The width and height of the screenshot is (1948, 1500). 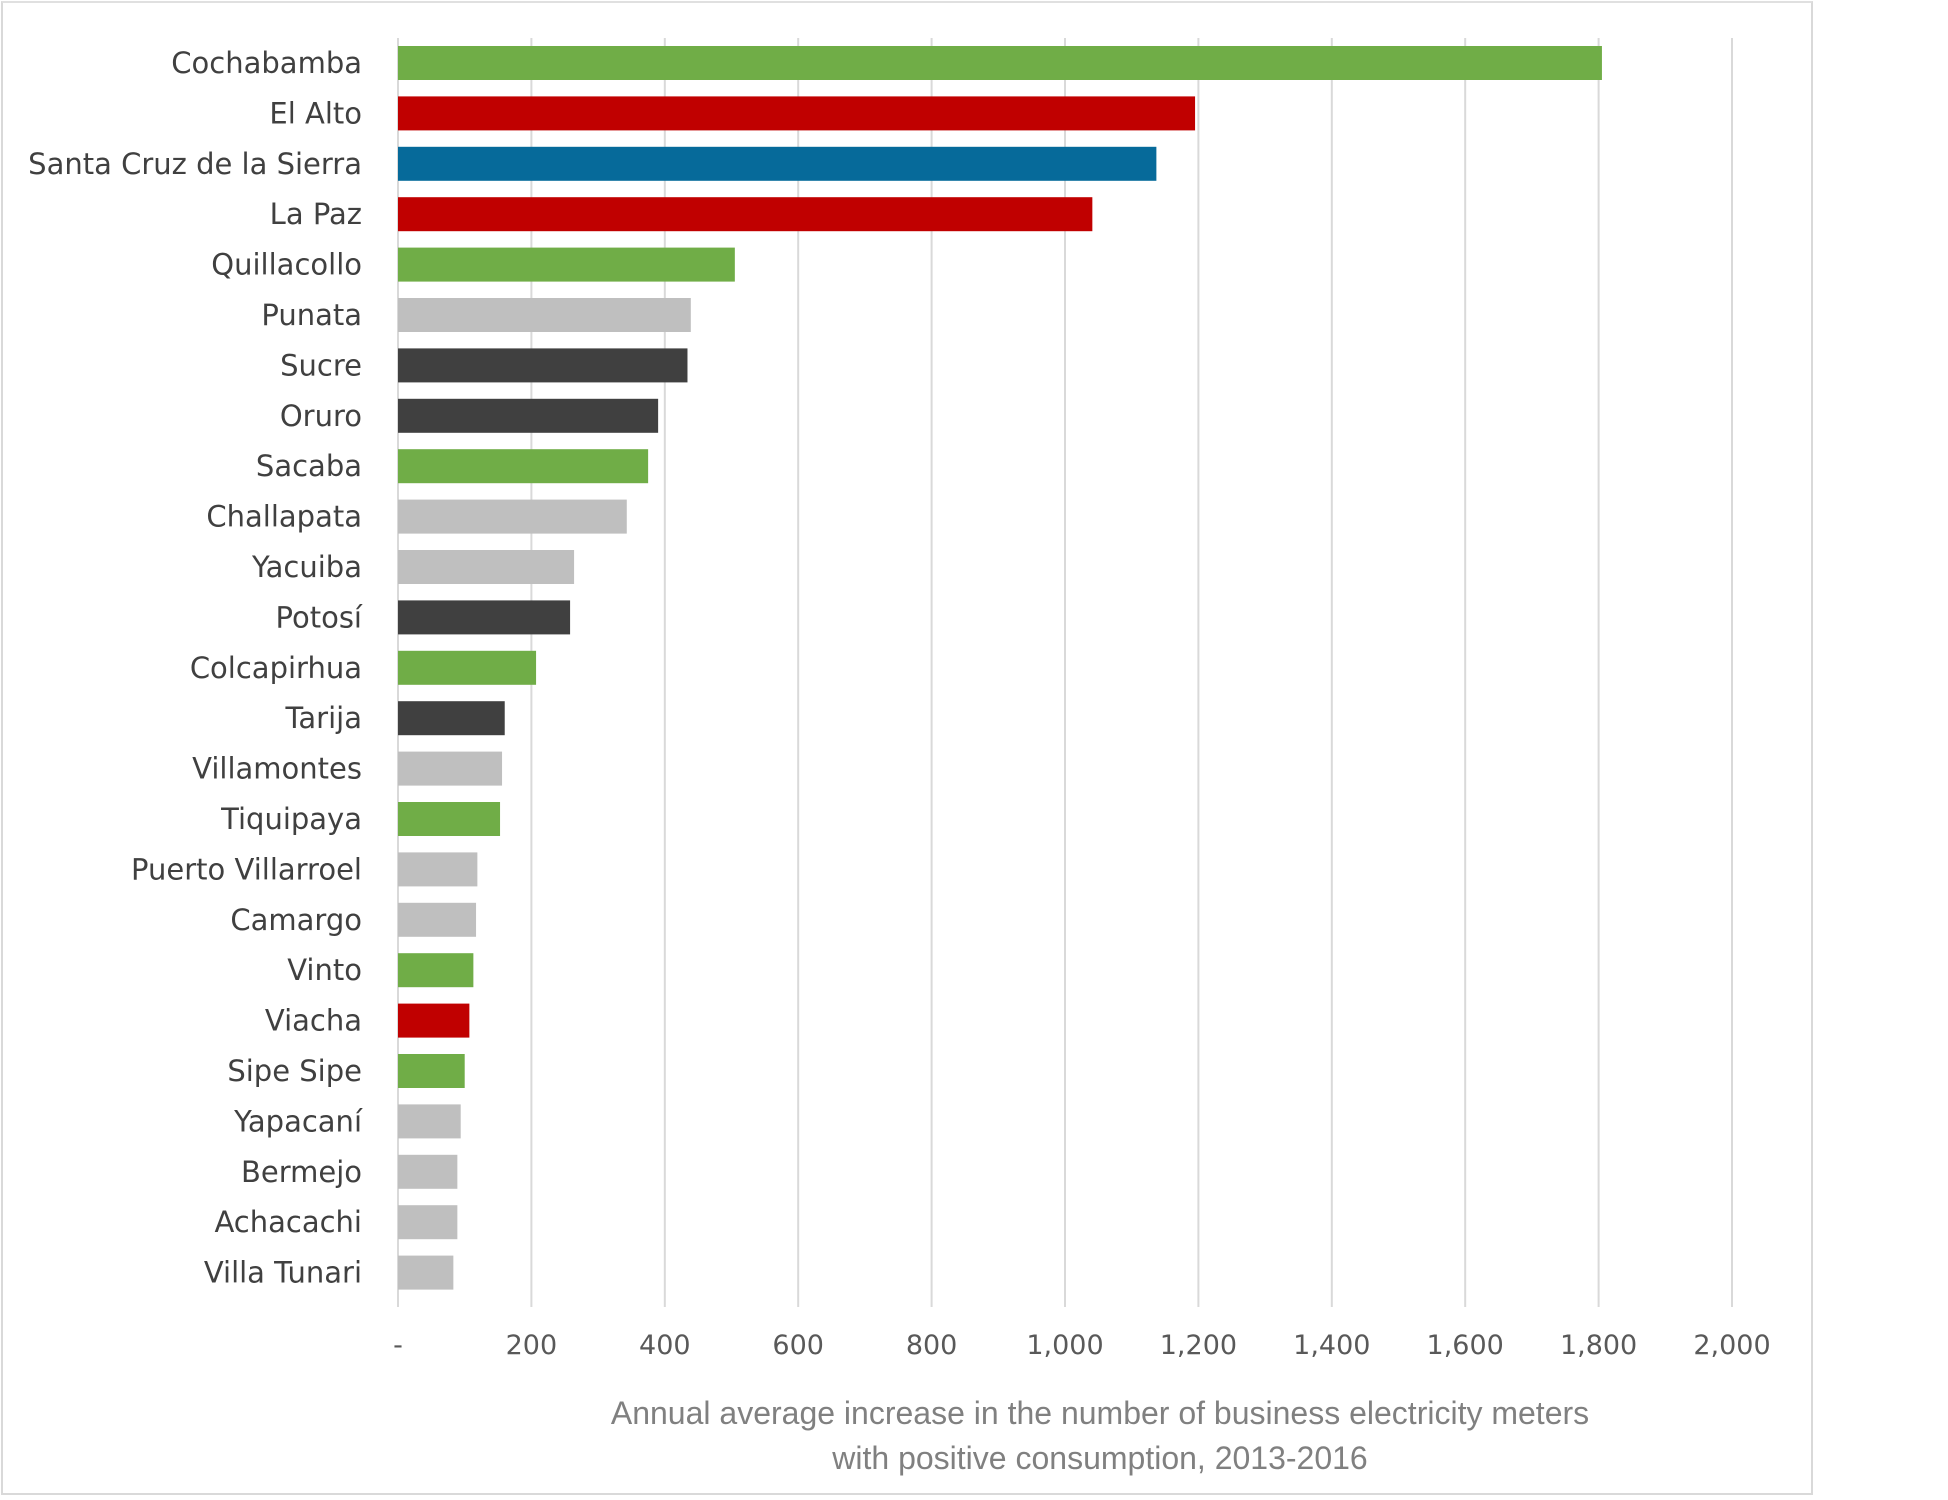 What do you see at coordinates (324, 718) in the screenshot?
I see `category-label: Tarija` at bounding box center [324, 718].